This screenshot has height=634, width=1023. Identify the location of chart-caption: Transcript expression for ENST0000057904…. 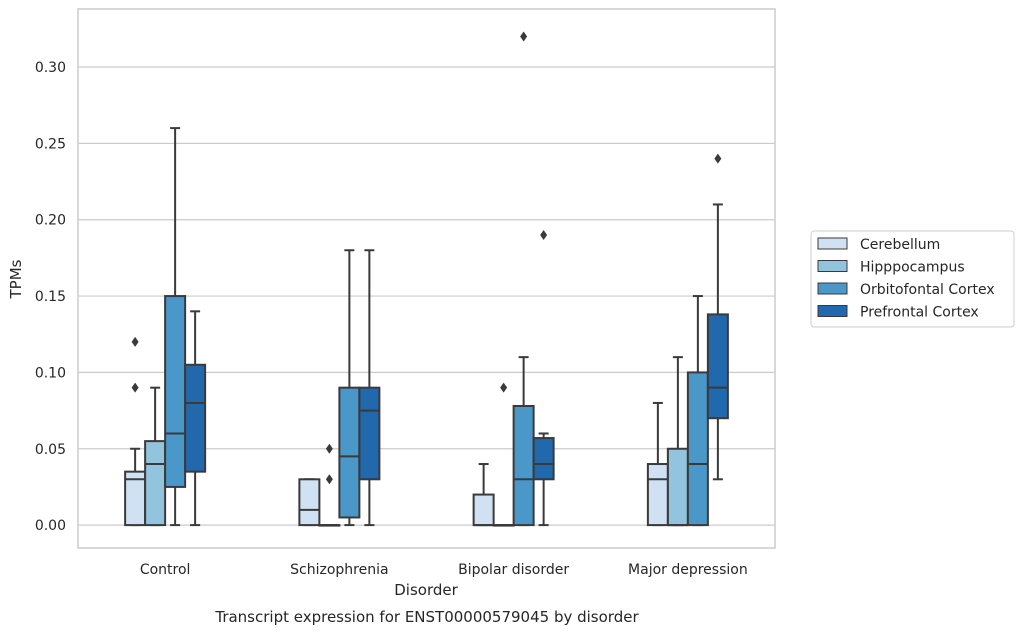
(426, 617).